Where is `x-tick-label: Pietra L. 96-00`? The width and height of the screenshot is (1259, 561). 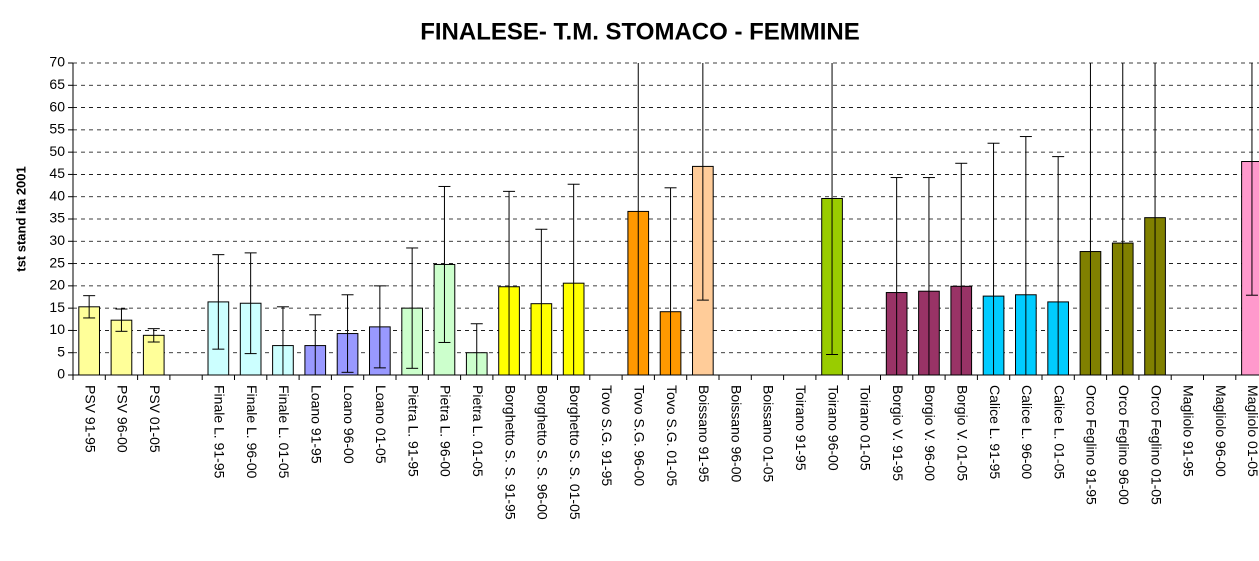
x-tick-label: Pietra L. 96-00 is located at coordinates (446, 431).